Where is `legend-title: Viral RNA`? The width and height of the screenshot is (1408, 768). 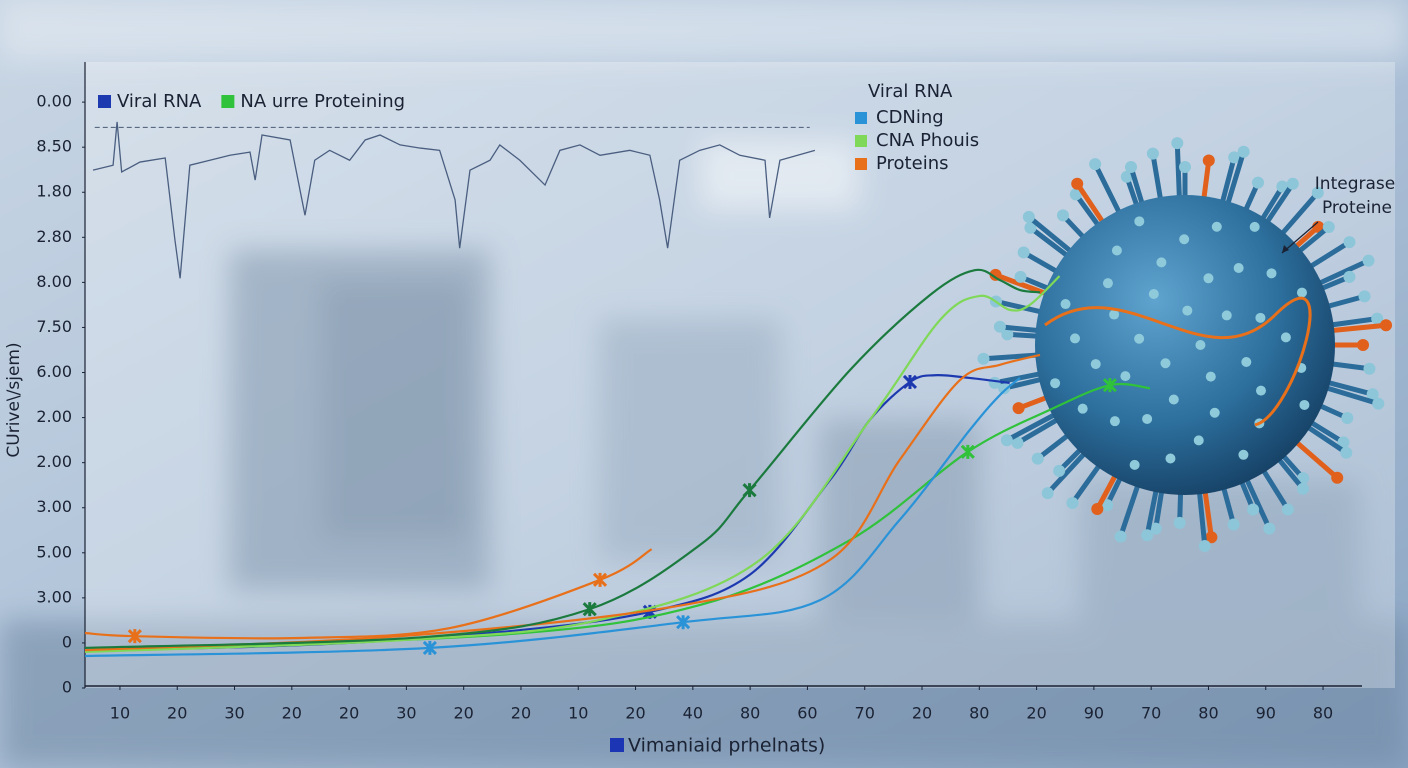 legend-title: Viral RNA is located at coordinates (910, 91).